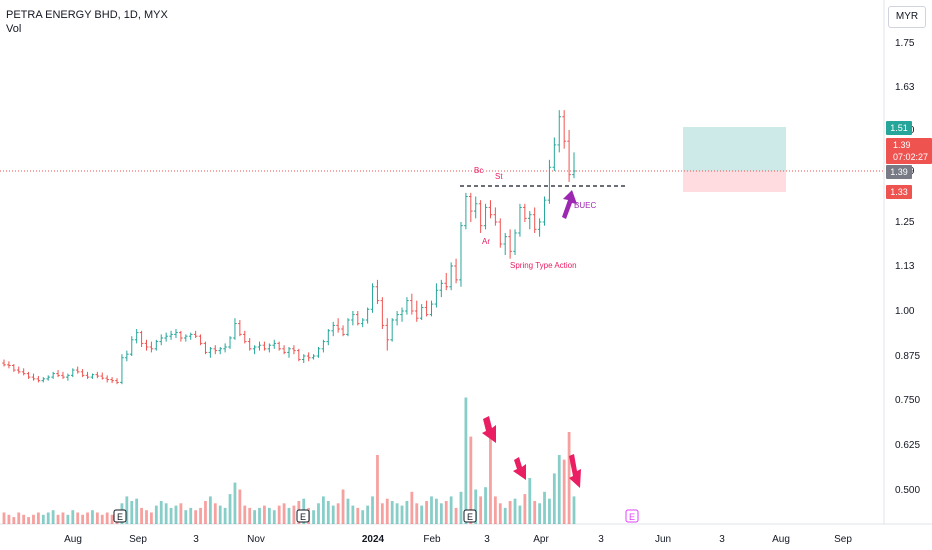  I want to click on time-tick-label: Jun, so click(663, 539).